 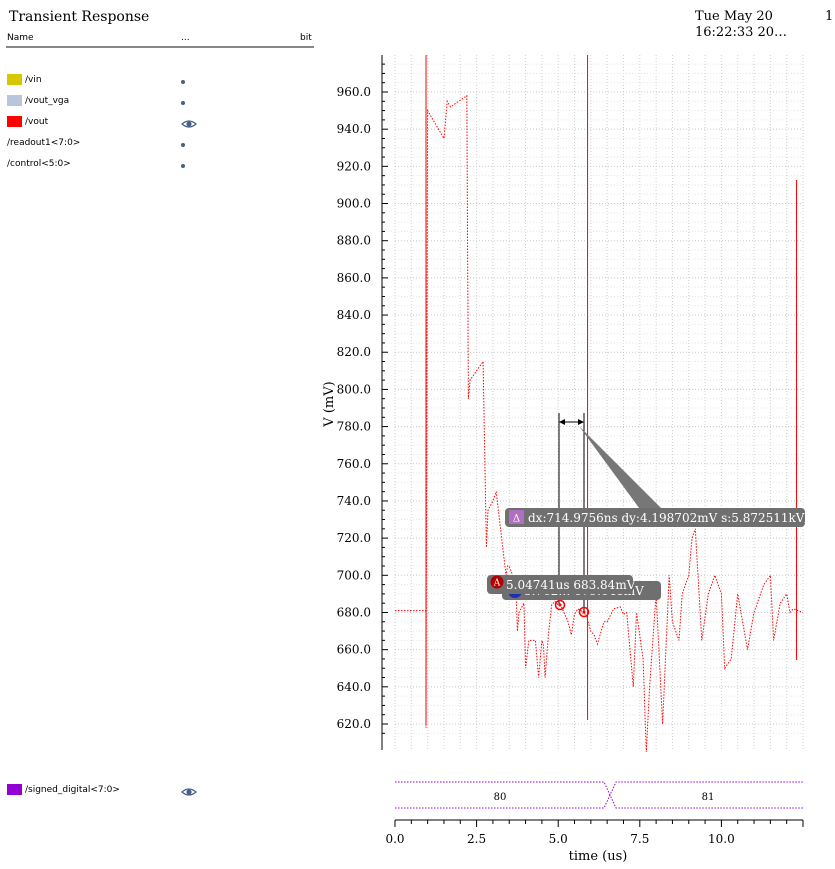 I want to click on vout-color-swatch, so click(x=14, y=121).